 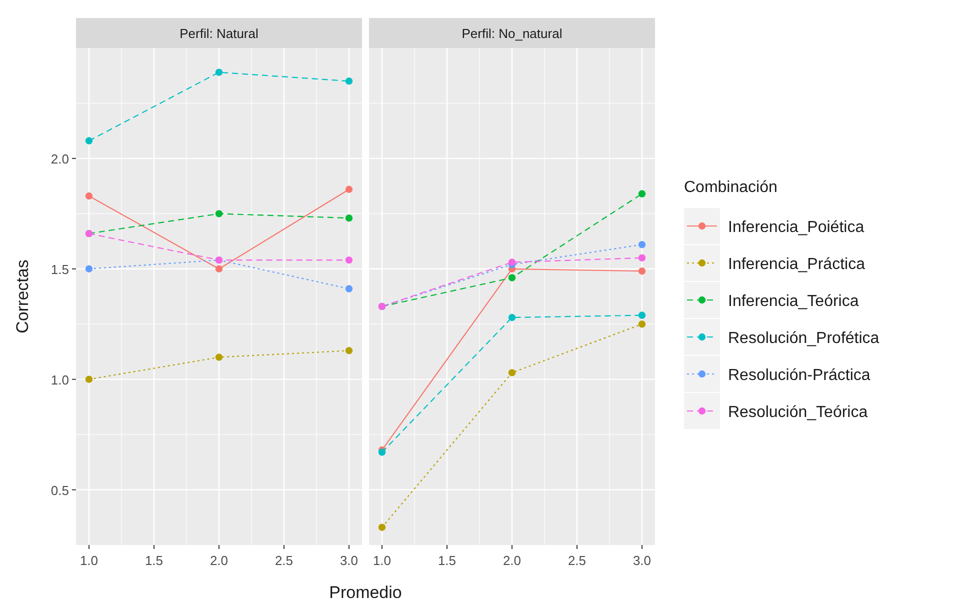 I want to click on chart-title: Perfil: No_natural, so click(x=512, y=33).